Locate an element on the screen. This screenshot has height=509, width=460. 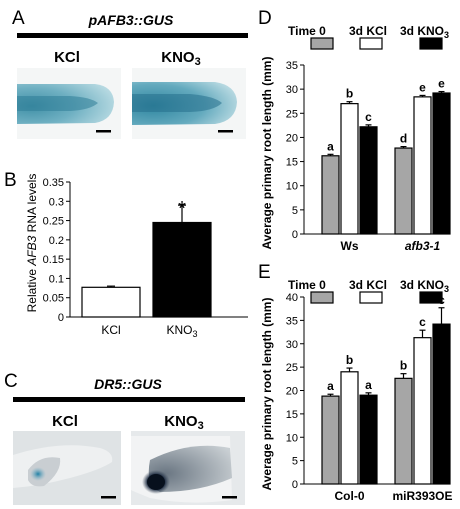
panel-a-label-kcl: KCl is located at coordinates (67, 57).